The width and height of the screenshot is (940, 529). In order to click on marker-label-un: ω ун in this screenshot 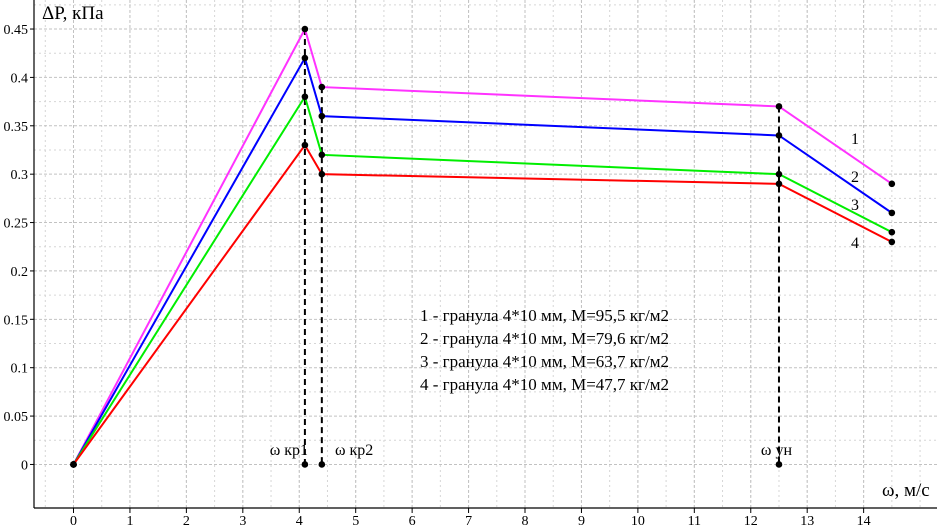, I will do `click(777, 450)`.